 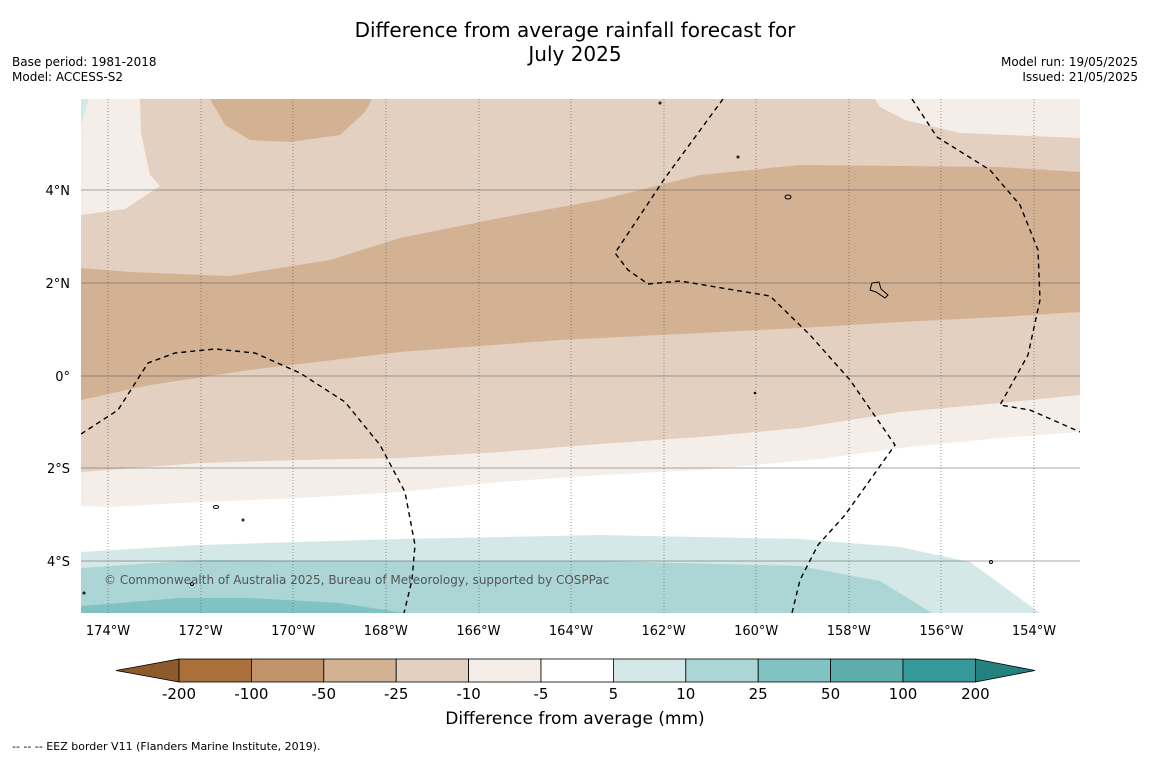 What do you see at coordinates (1080, 77) in the screenshot?
I see `issued-date: Issued: 21/05/2025` at bounding box center [1080, 77].